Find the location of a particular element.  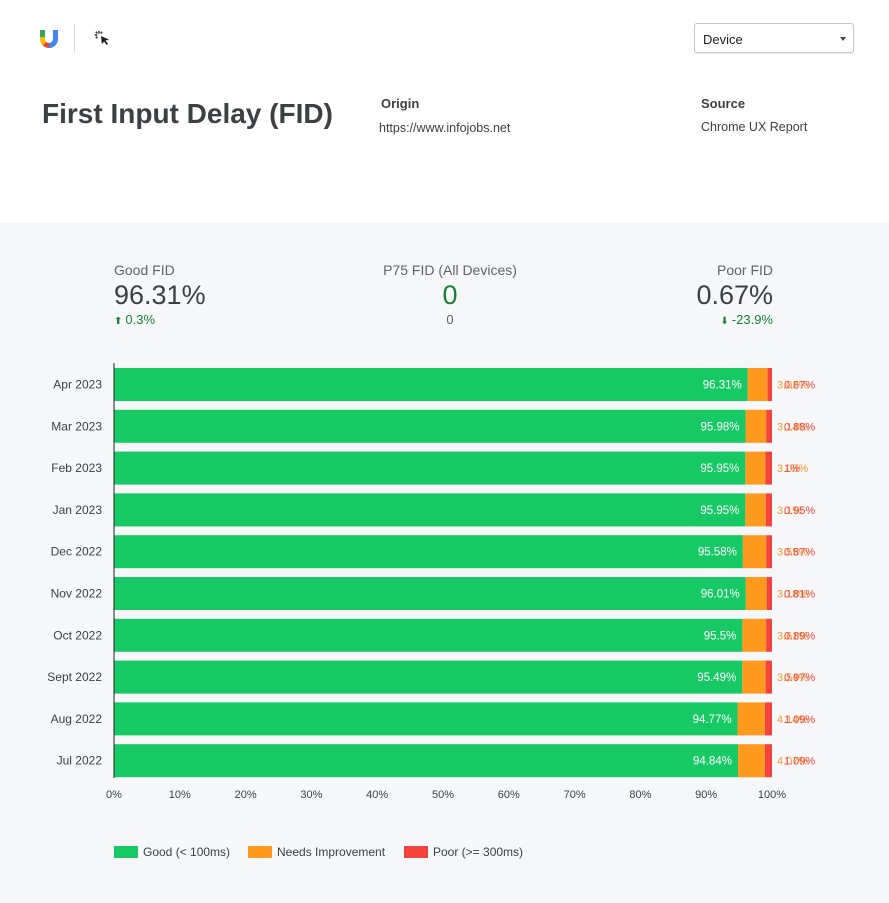

arrow-up-icon: ⬆ is located at coordinates (118, 321).